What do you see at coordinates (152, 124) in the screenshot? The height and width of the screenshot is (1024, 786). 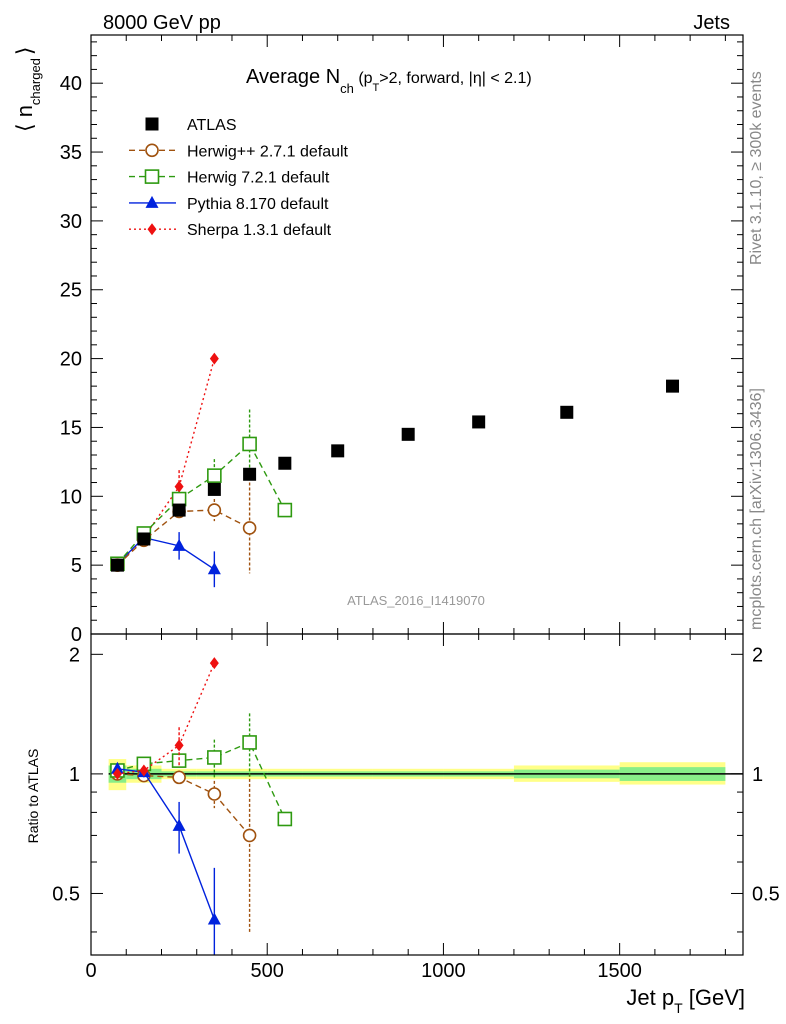 I see `legend-marker-atlas` at bounding box center [152, 124].